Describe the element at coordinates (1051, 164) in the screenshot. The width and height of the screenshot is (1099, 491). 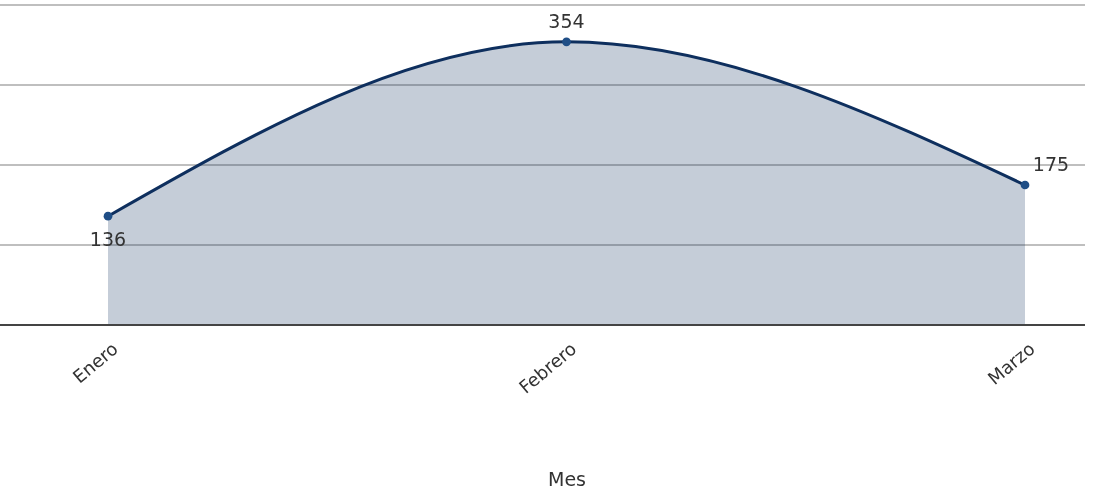
I see `data-label: 175` at that location.